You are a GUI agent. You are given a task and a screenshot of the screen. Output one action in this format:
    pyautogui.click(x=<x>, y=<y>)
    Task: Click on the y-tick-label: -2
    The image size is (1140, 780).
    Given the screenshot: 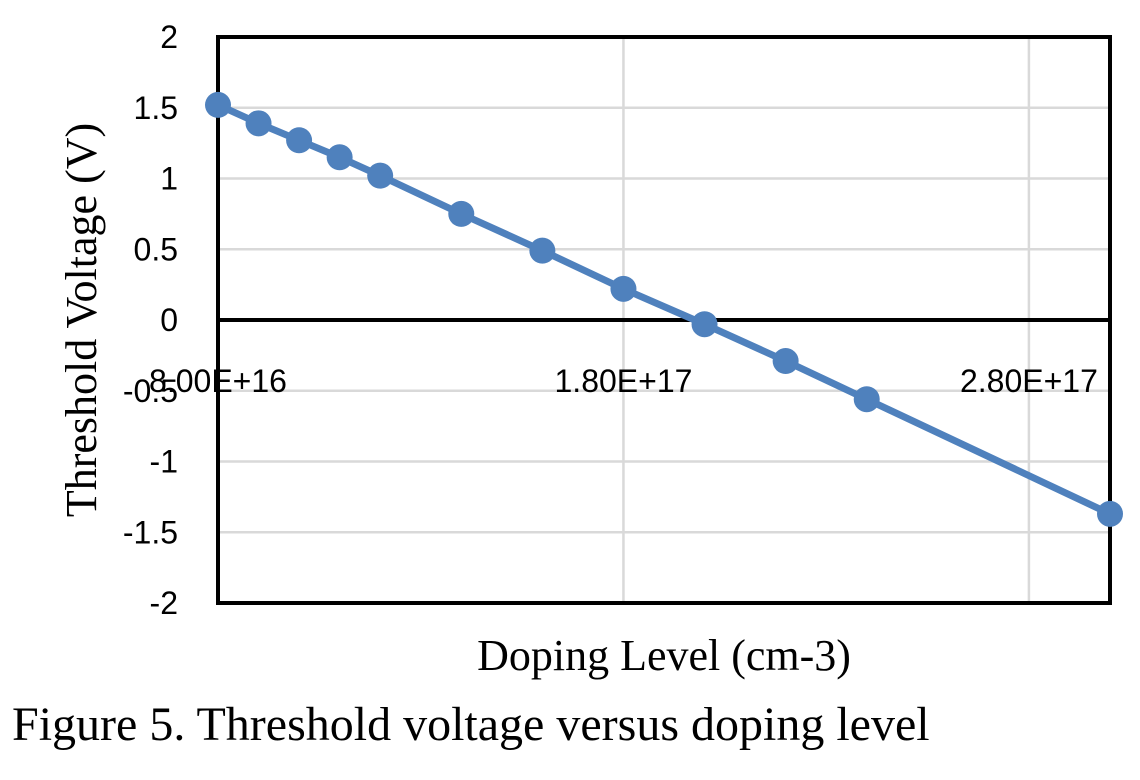 What is the action you would take?
    pyautogui.click(x=164, y=603)
    